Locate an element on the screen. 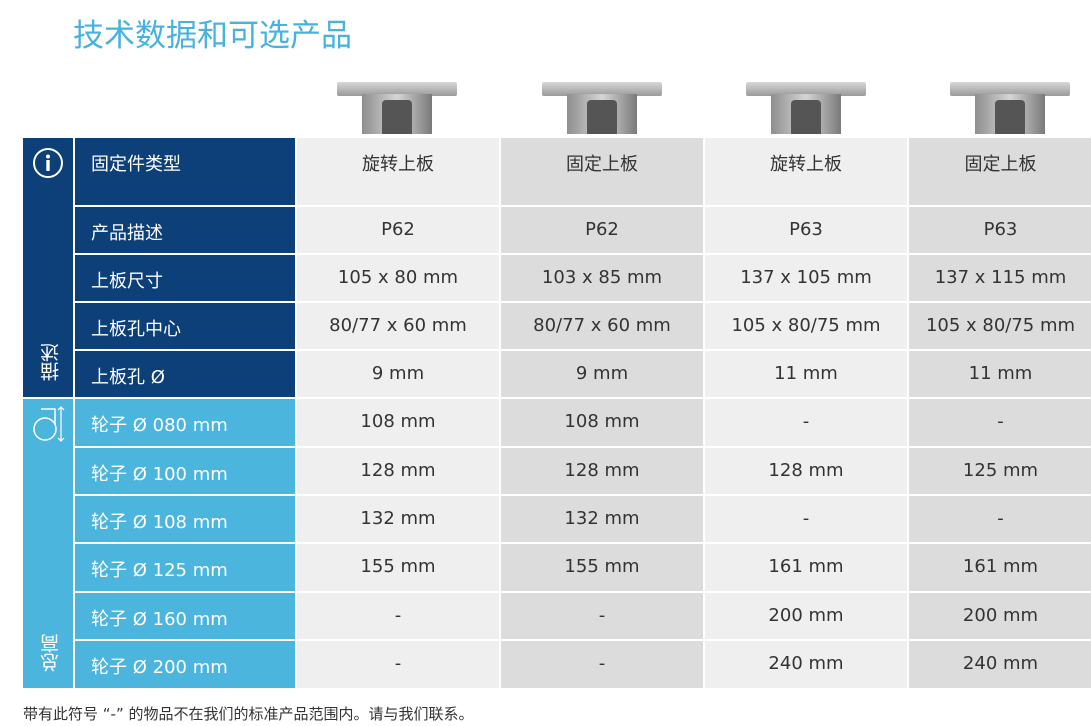 This screenshot has height=726, width=1091. table-row: 轮子 Ø 160 mm - -200 mm 200 mm is located at coordinates (583, 616).